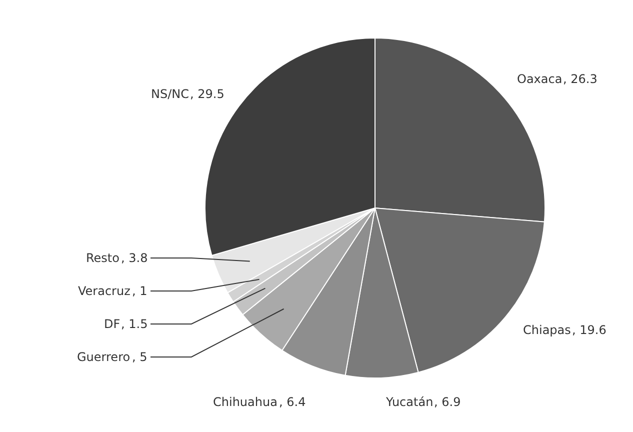 This screenshot has width=633, height=432. Describe the element at coordinates (112, 324) in the screenshot. I see `slice-label: DF` at that location.